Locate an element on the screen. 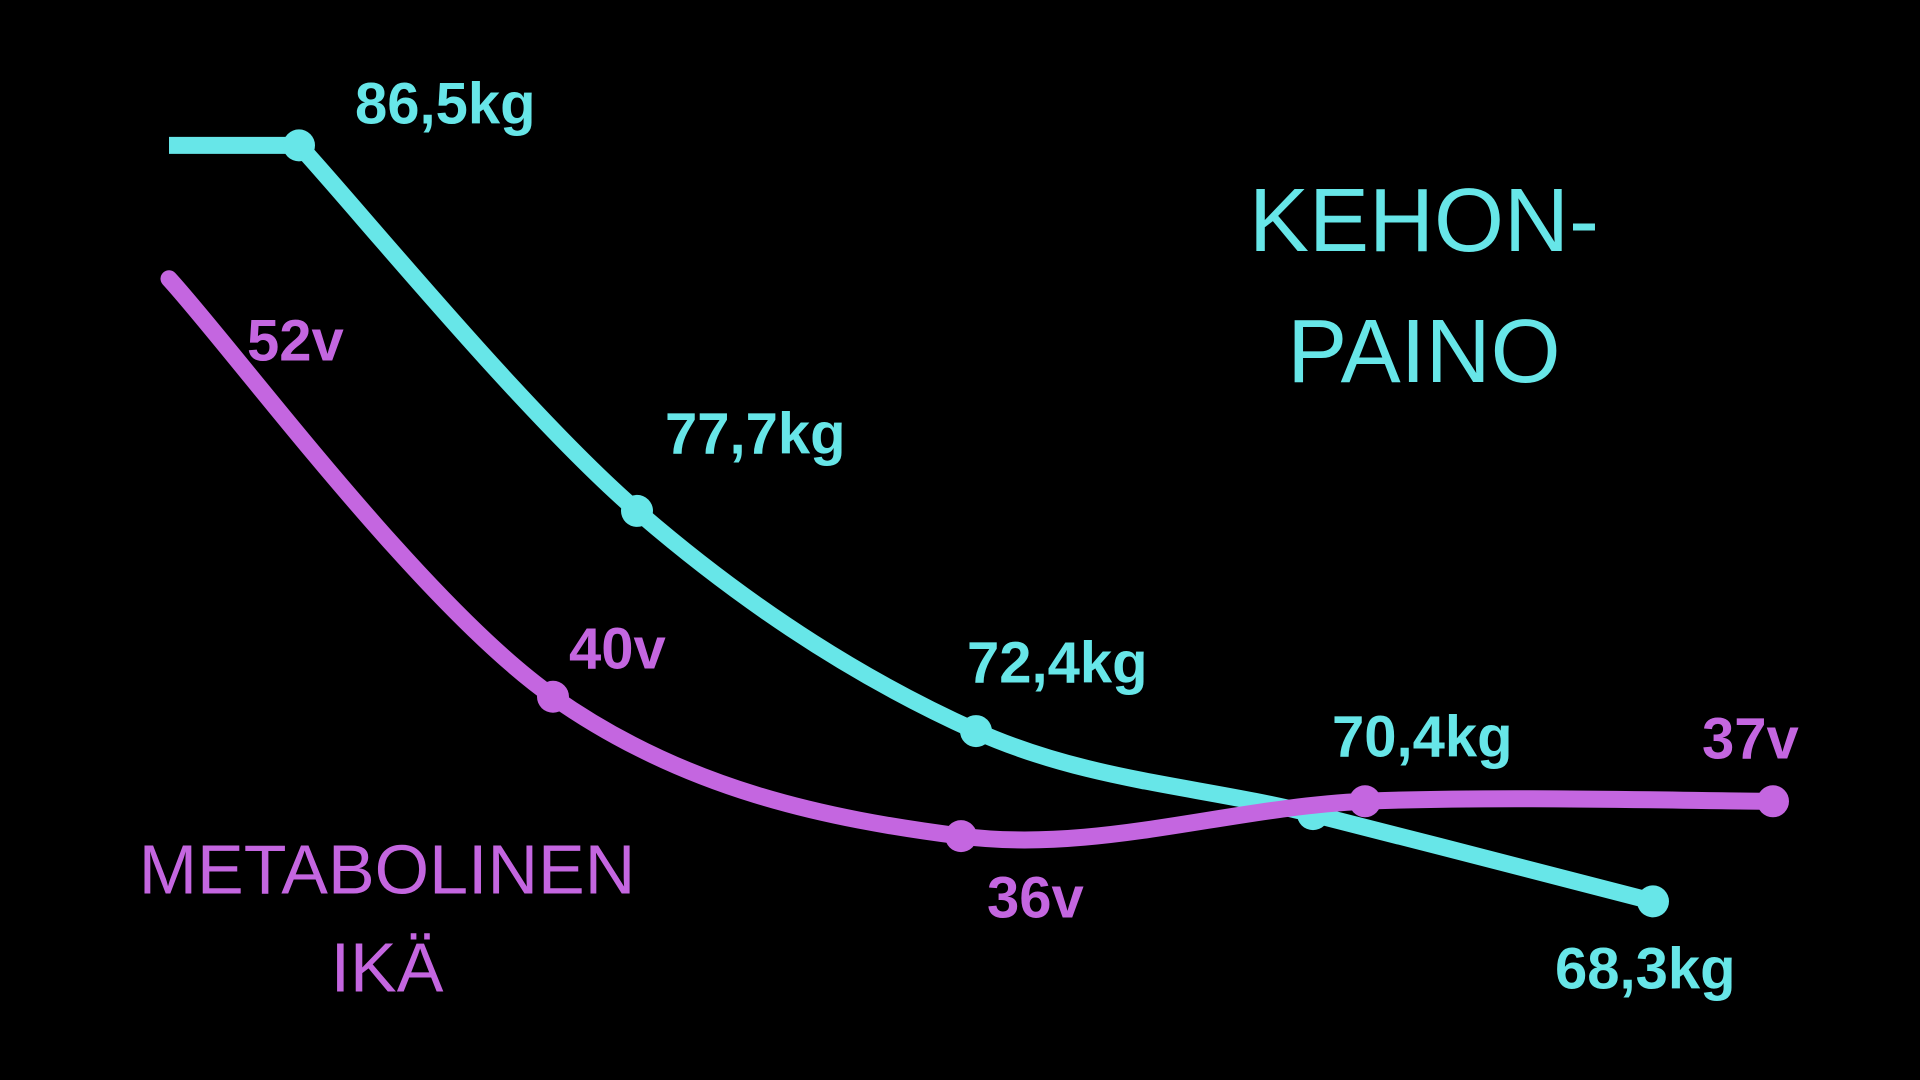 The image size is (1920, 1080). value-label: 52v is located at coordinates (295, 340).